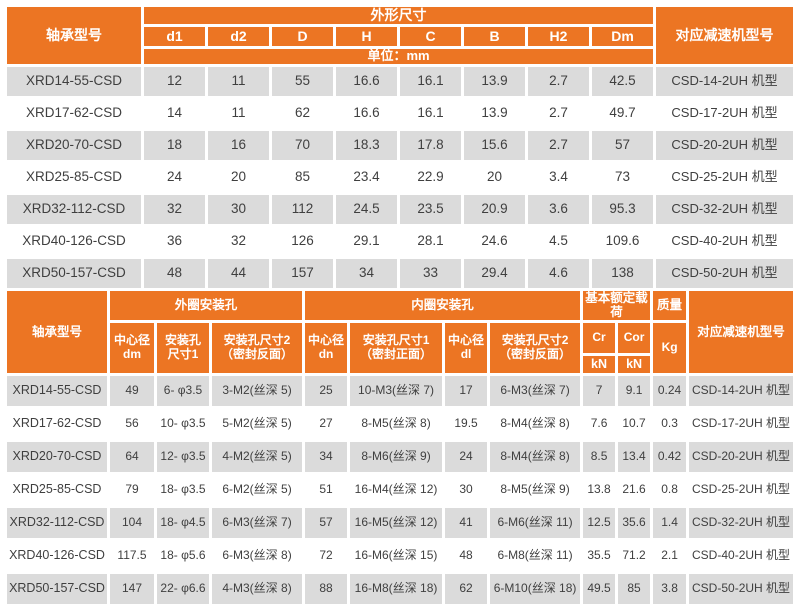 The width and height of the screenshot is (800, 607). What do you see at coordinates (132, 489) in the screenshot?
I see `spec-cell: 79` at bounding box center [132, 489].